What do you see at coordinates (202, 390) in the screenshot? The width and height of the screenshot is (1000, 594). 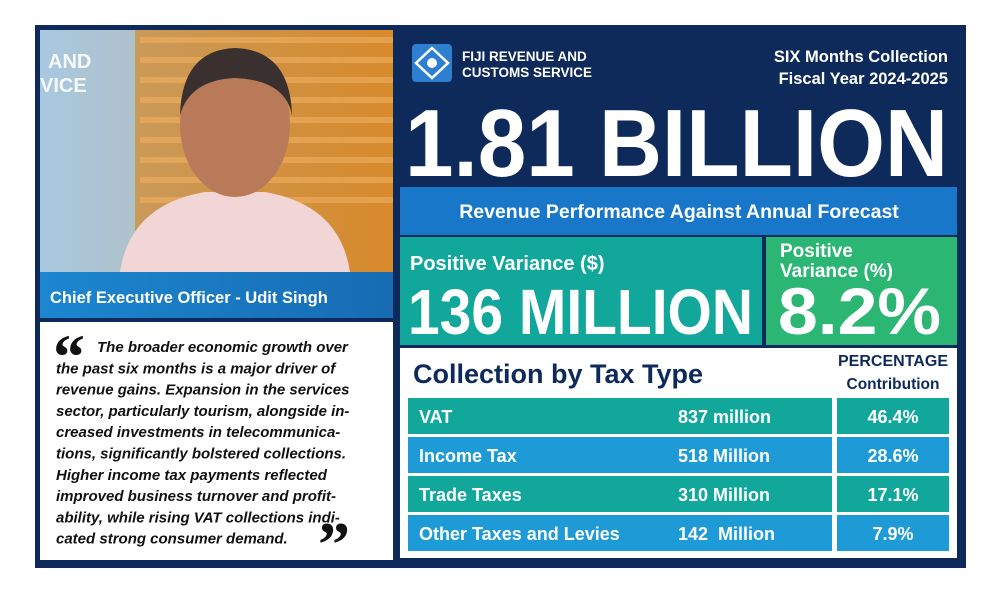 I see `quote-line: revenue gains. Expansion in the services` at bounding box center [202, 390].